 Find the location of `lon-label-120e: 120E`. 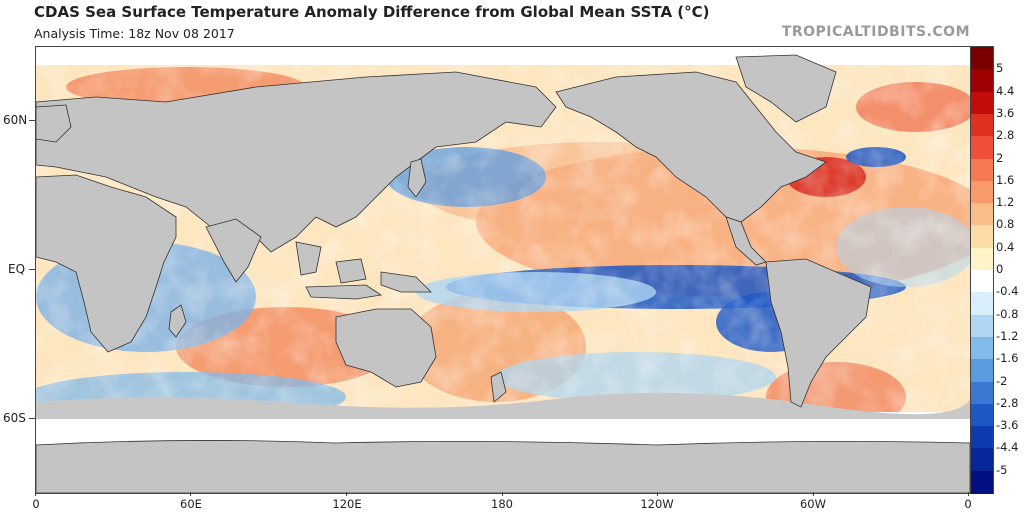

lon-label-120e: 120E is located at coordinates (347, 504).